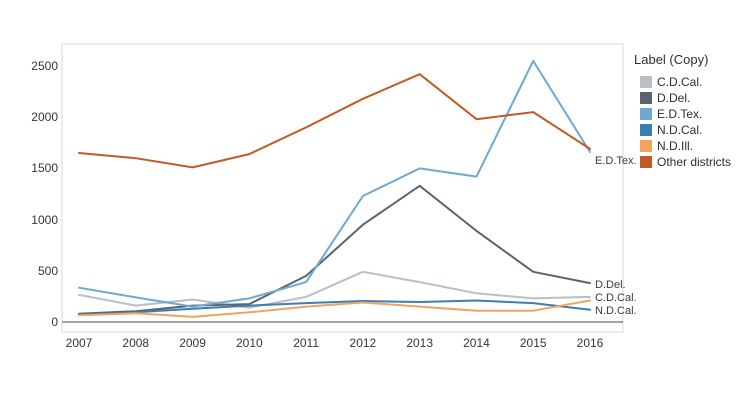  Describe the element at coordinates (54, 322) in the screenshot. I see `y-axis-tick-label: 0` at that location.